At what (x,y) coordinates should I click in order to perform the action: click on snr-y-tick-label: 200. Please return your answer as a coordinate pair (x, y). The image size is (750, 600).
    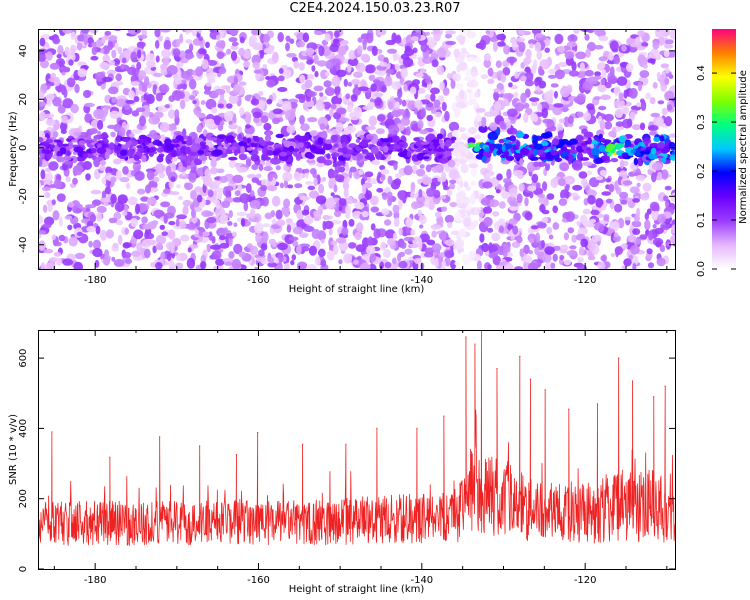
    Looking at the image, I should click on (23, 498).